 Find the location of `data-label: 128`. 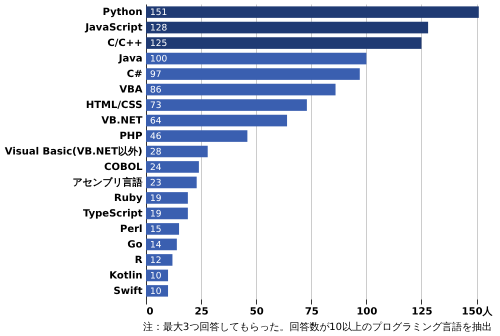

data-label: 128 is located at coordinates (159, 29).